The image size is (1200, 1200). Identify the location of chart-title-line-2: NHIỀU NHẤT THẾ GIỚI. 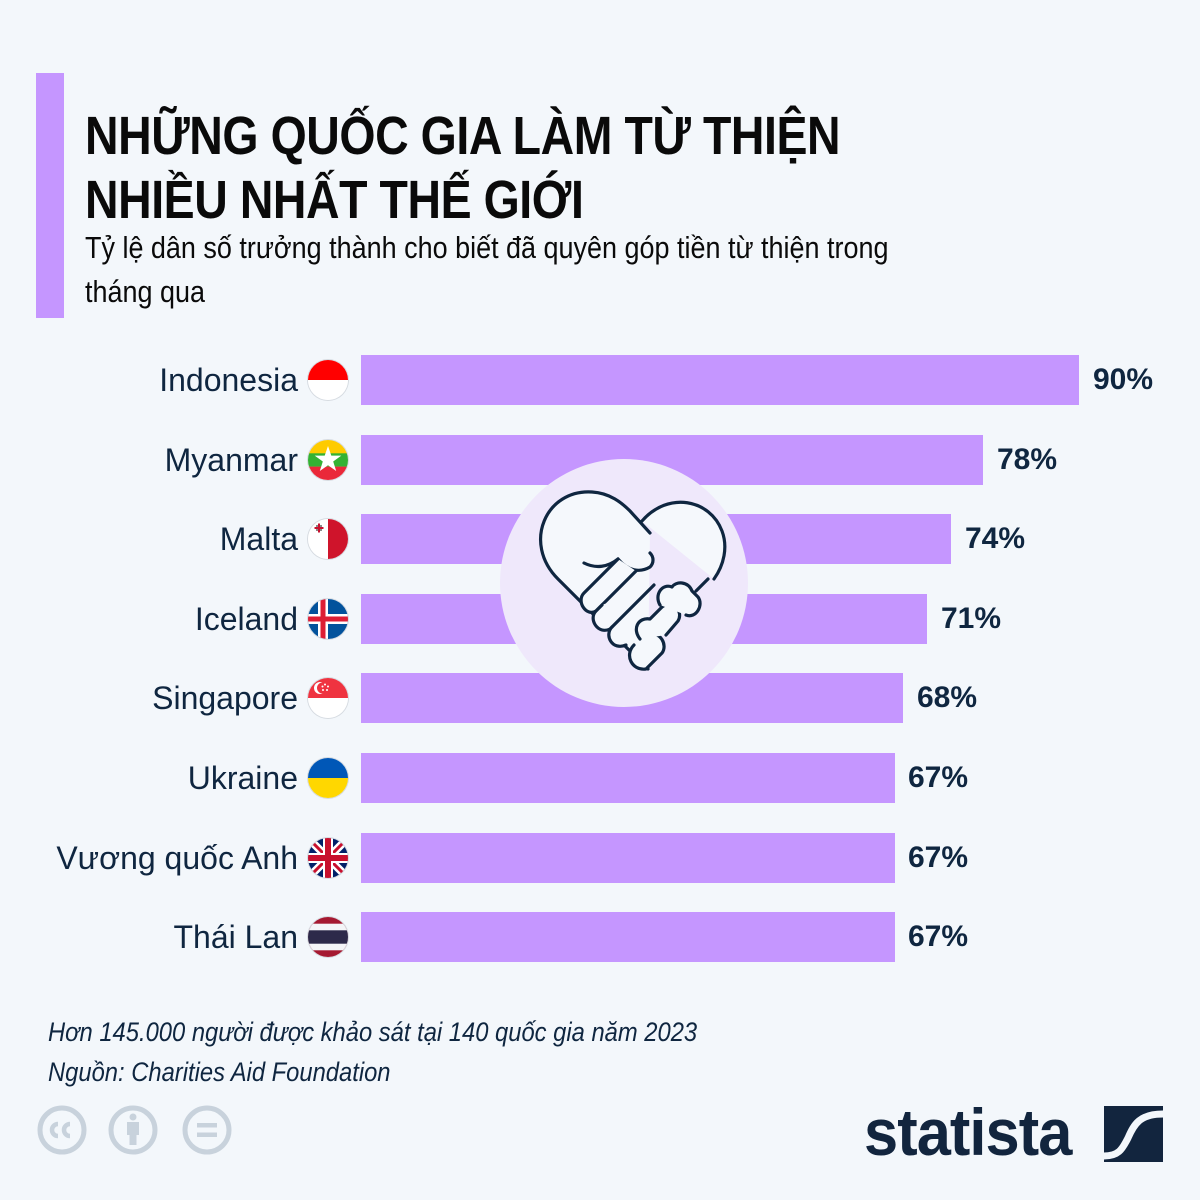
(334, 200).